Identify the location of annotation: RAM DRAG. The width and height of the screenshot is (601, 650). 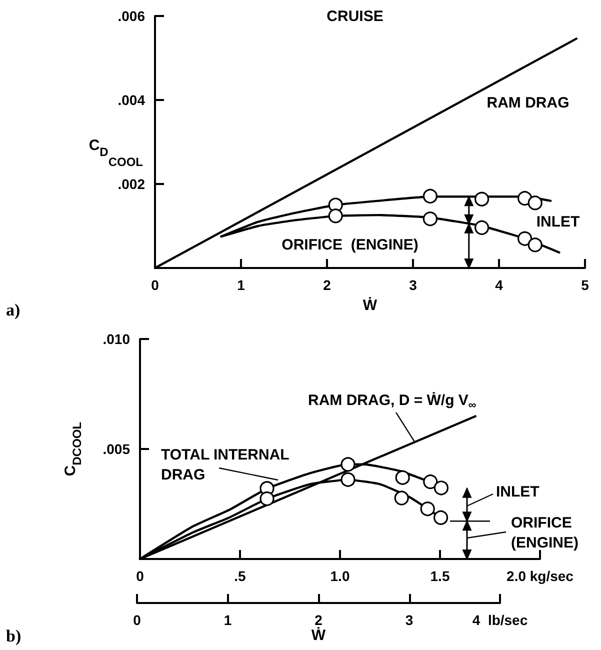
(528, 103).